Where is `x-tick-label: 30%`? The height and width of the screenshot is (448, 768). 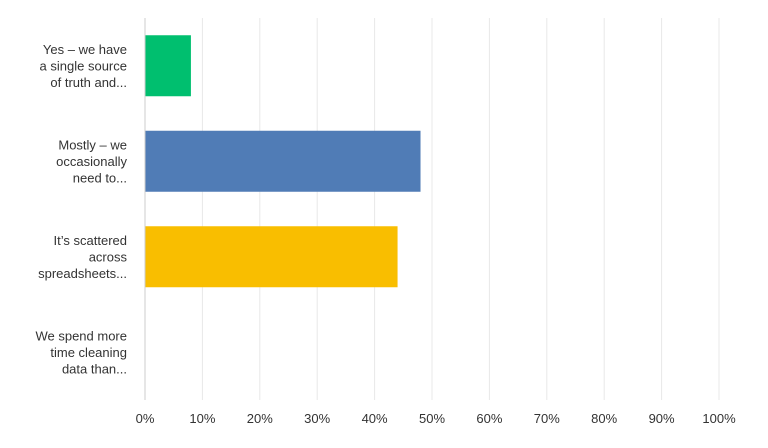 x-tick-label: 30% is located at coordinates (317, 418).